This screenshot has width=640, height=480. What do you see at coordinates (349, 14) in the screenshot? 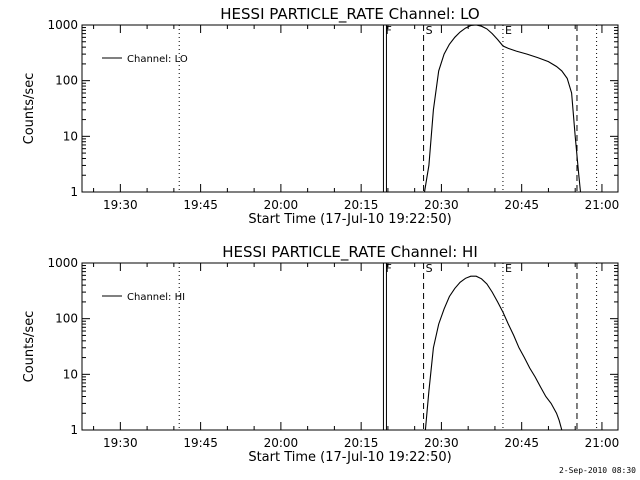
I see `chart-title: HESSI PARTICLE_RATE Channel: LO` at bounding box center [349, 14].